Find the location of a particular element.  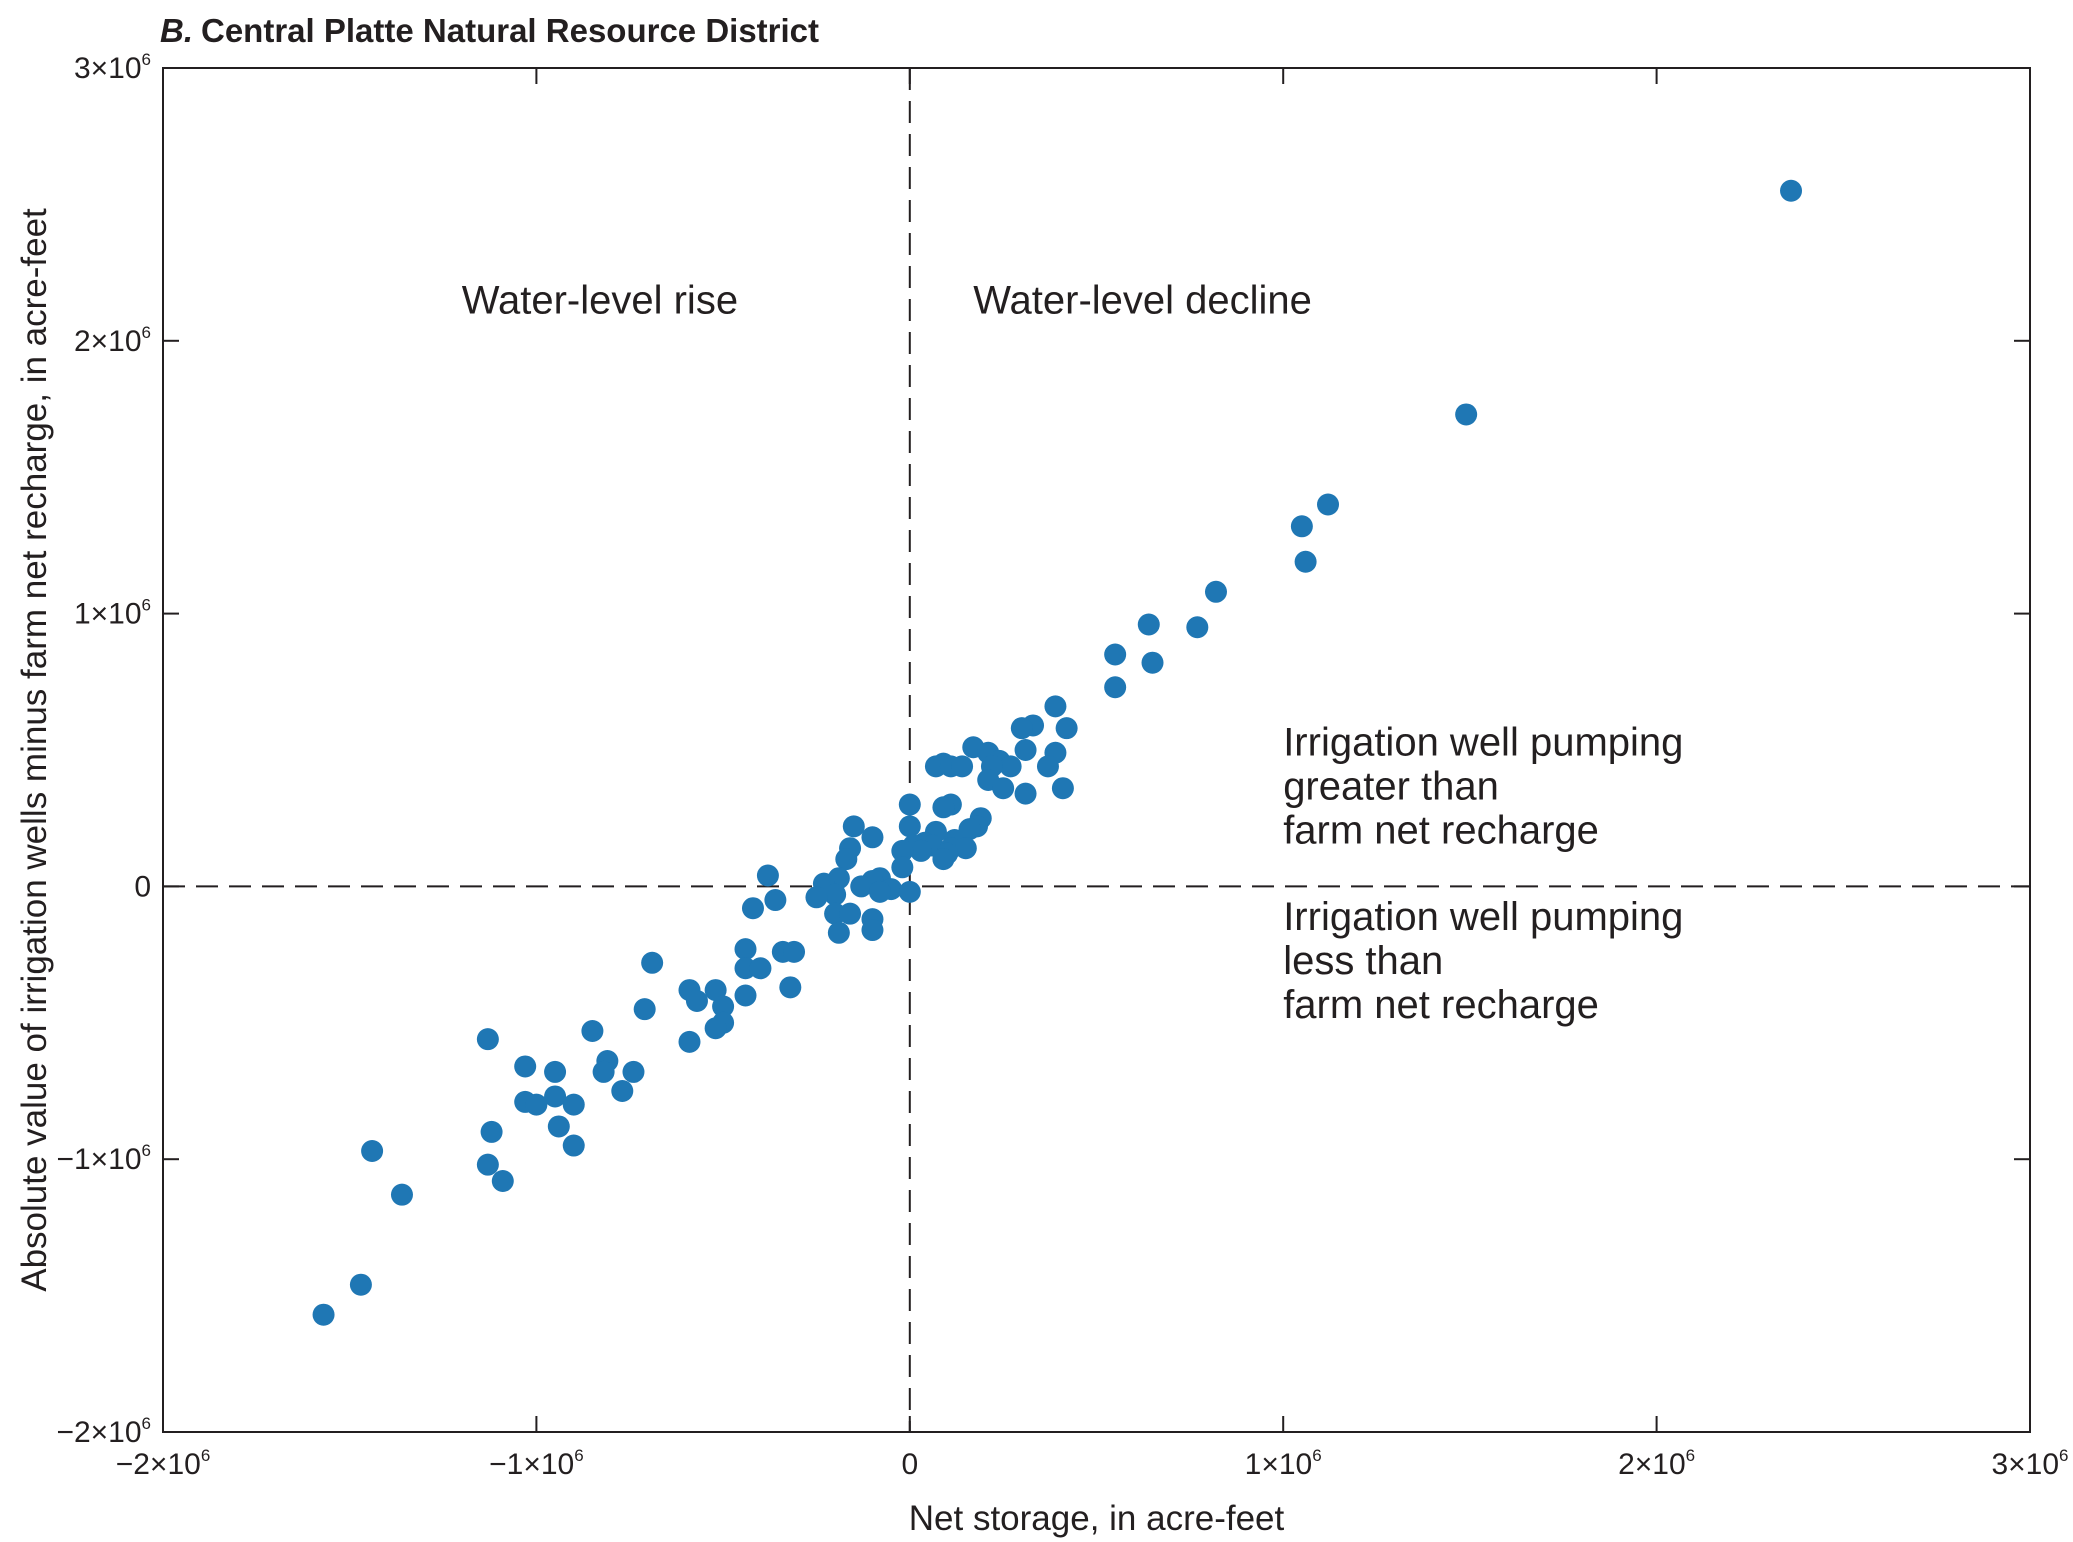

y-tick-label: 3×10⁶ is located at coordinates (112, 67).